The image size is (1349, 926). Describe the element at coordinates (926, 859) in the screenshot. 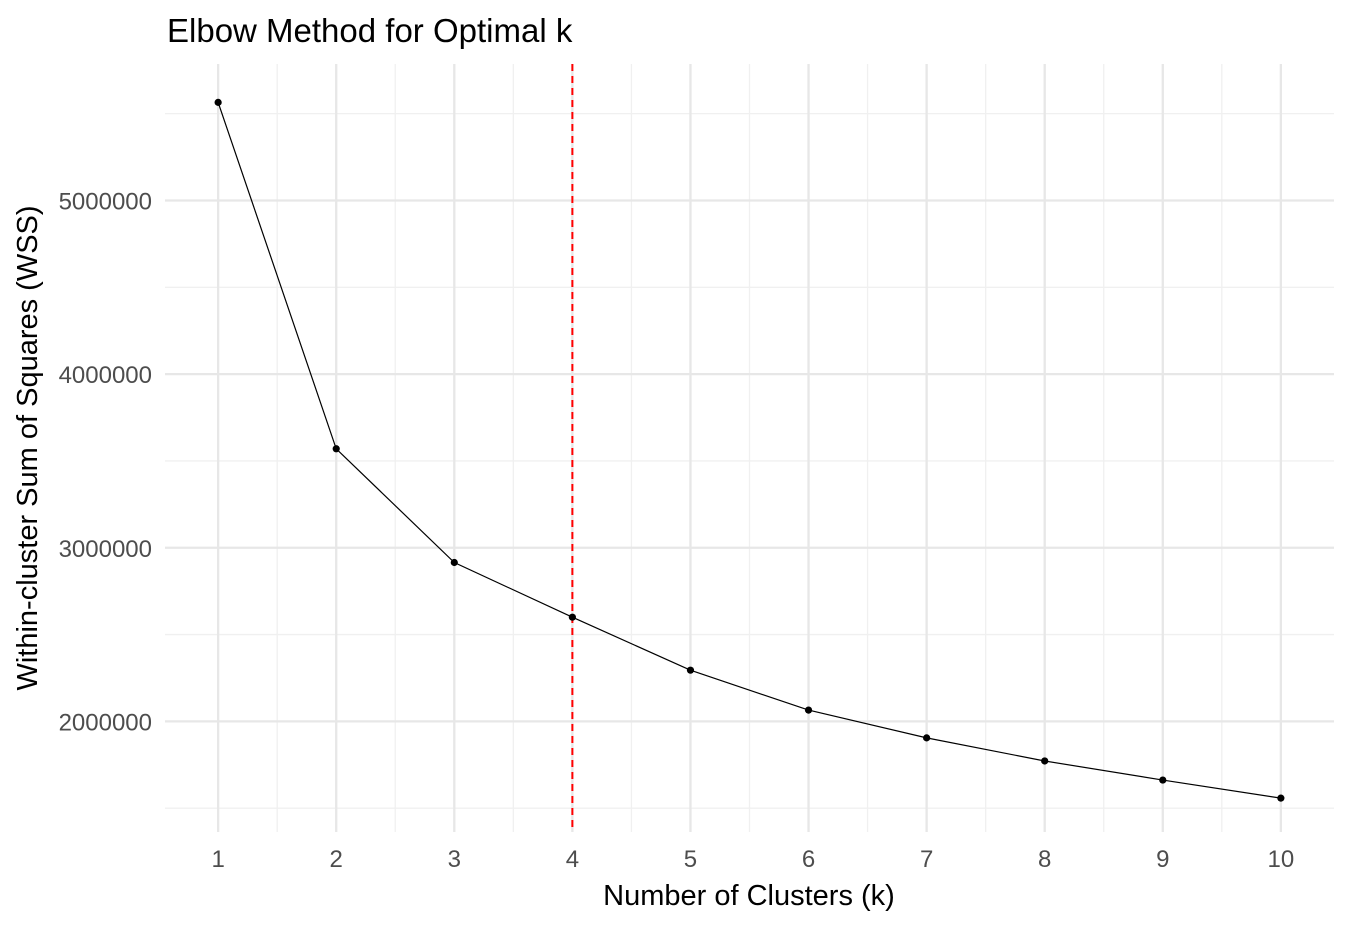

I see `x-tick-label: 7` at that location.